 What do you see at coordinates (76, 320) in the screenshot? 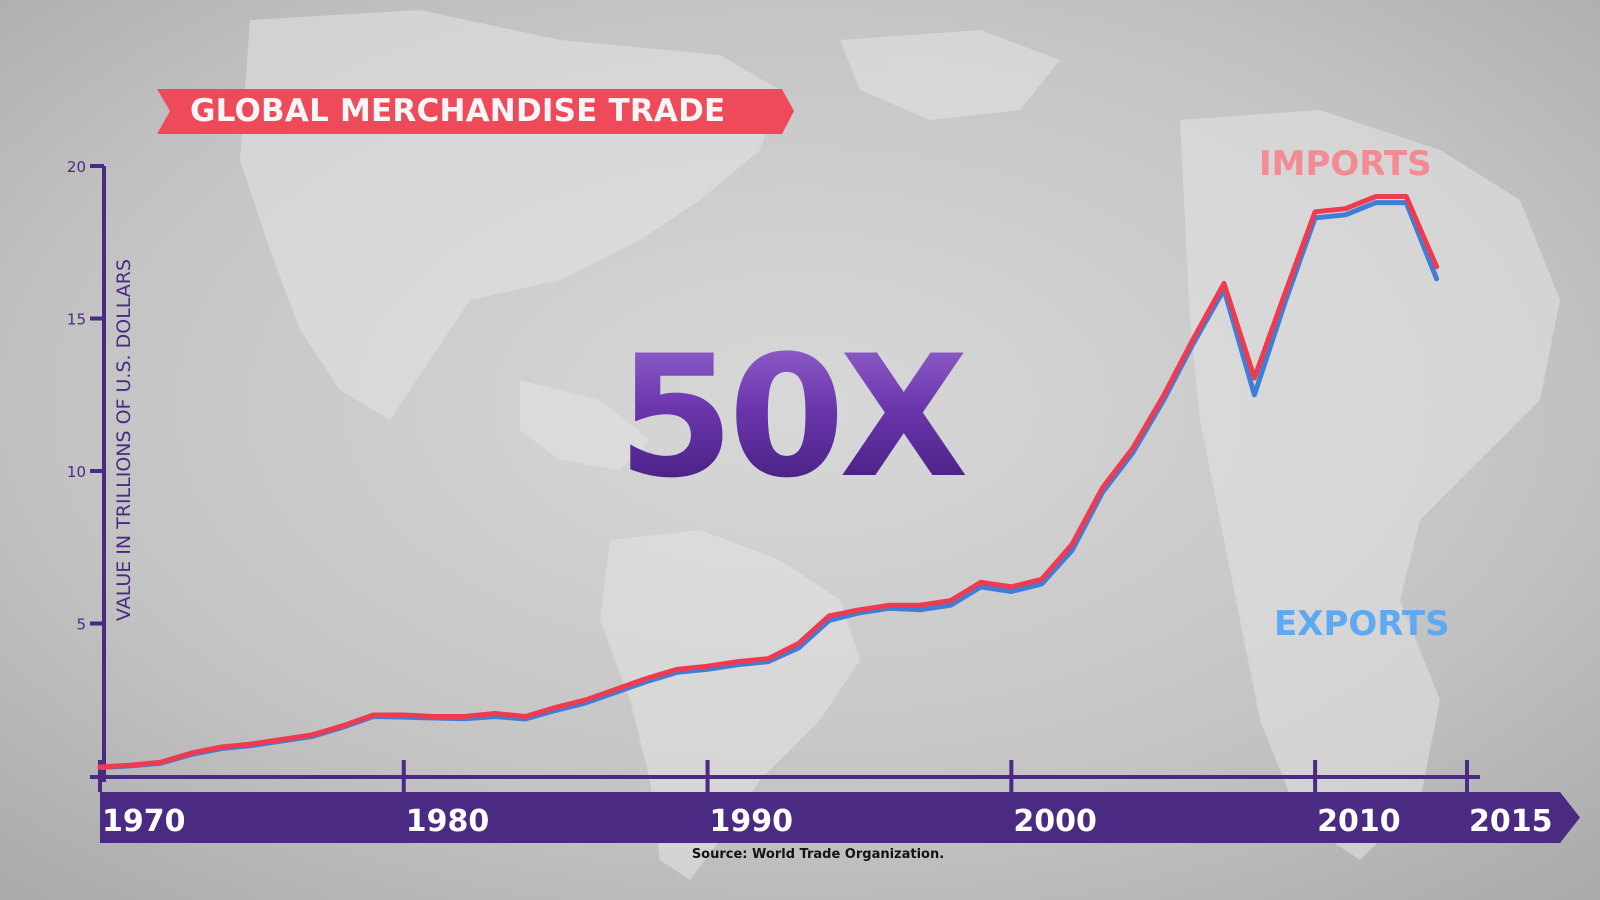
I see `y-tick-label: 15` at bounding box center [76, 320].